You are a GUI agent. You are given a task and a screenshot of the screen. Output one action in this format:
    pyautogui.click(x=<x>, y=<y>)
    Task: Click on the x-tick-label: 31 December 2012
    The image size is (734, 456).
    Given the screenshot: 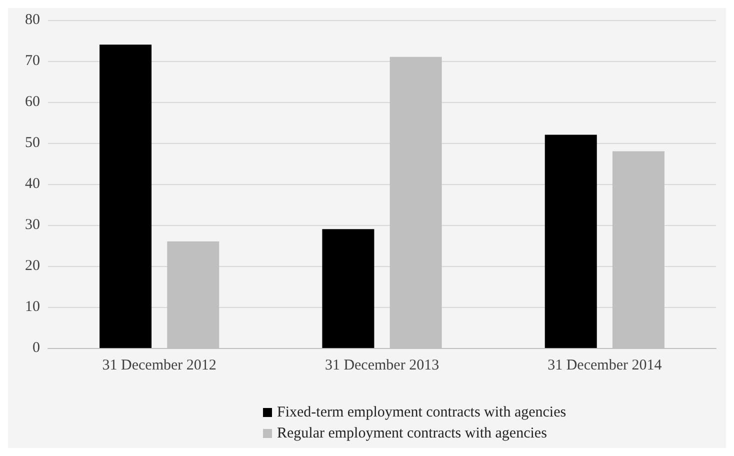 What is the action you would take?
    pyautogui.click(x=159, y=366)
    